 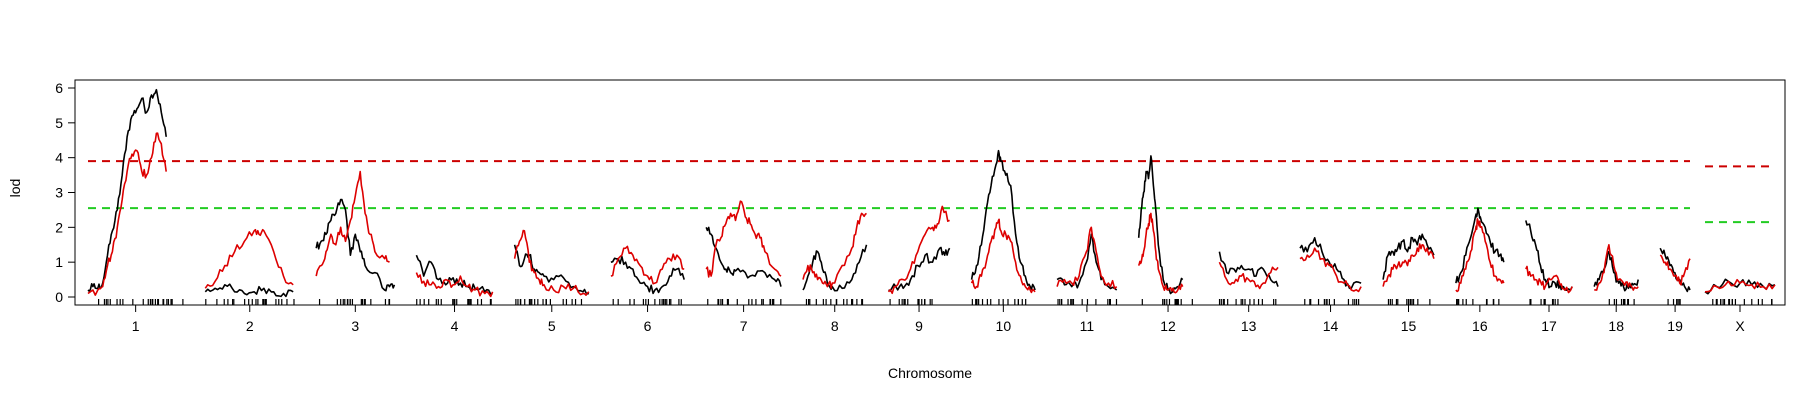 I want to click on chromosome-label: 4, so click(x=455, y=326).